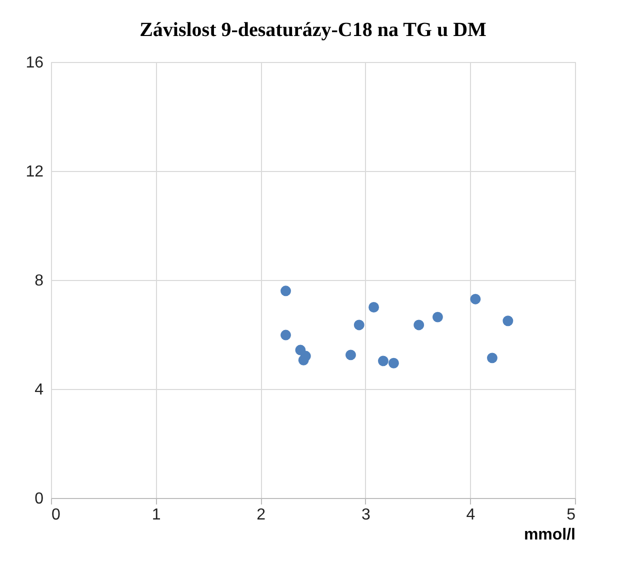 This screenshot has height=581, width=643. What do you see at coordinates (156, 515) in the screenshot?
I see `x-tick-label: 1` at bounding box center [156, 515].